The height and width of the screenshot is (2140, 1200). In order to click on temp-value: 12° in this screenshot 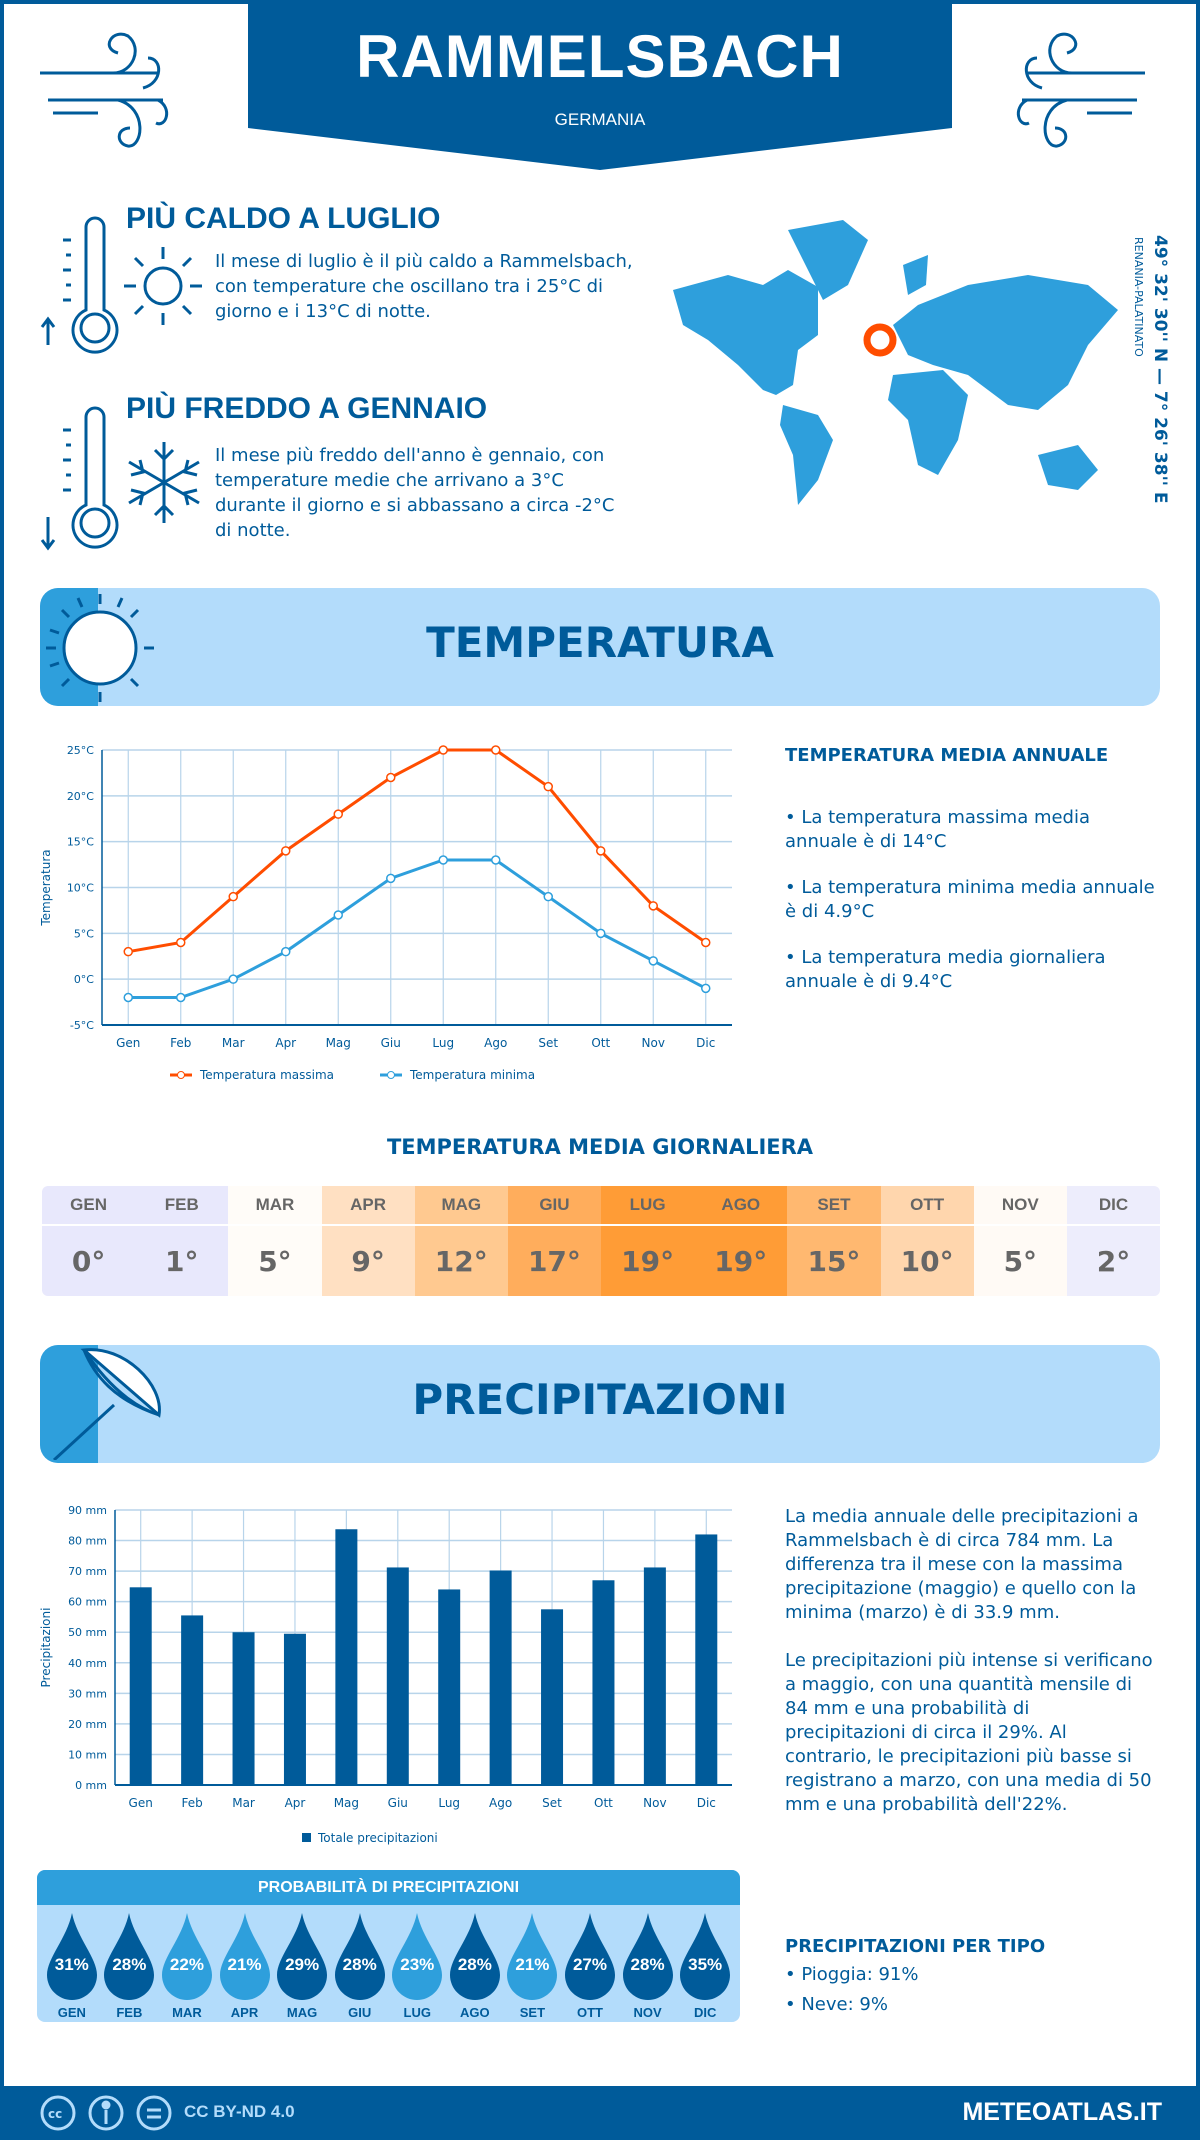, I will do `click(461, 1261)`.